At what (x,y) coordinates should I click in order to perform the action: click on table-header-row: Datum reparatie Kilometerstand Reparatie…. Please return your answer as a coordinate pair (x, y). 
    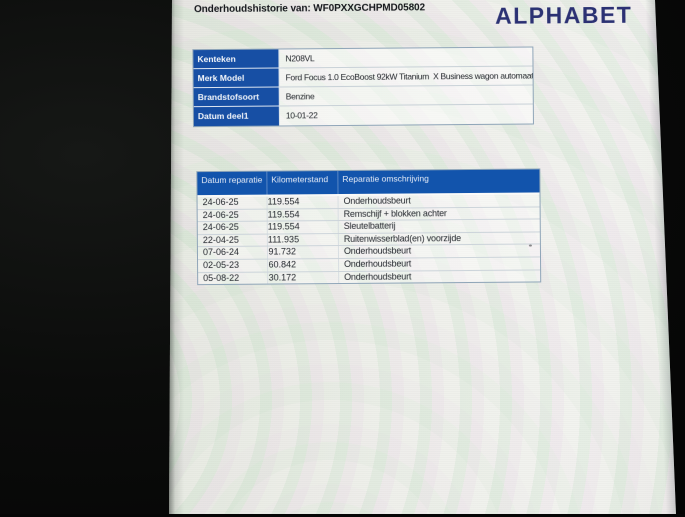
    Looking at the image, I should click on (368, 182).